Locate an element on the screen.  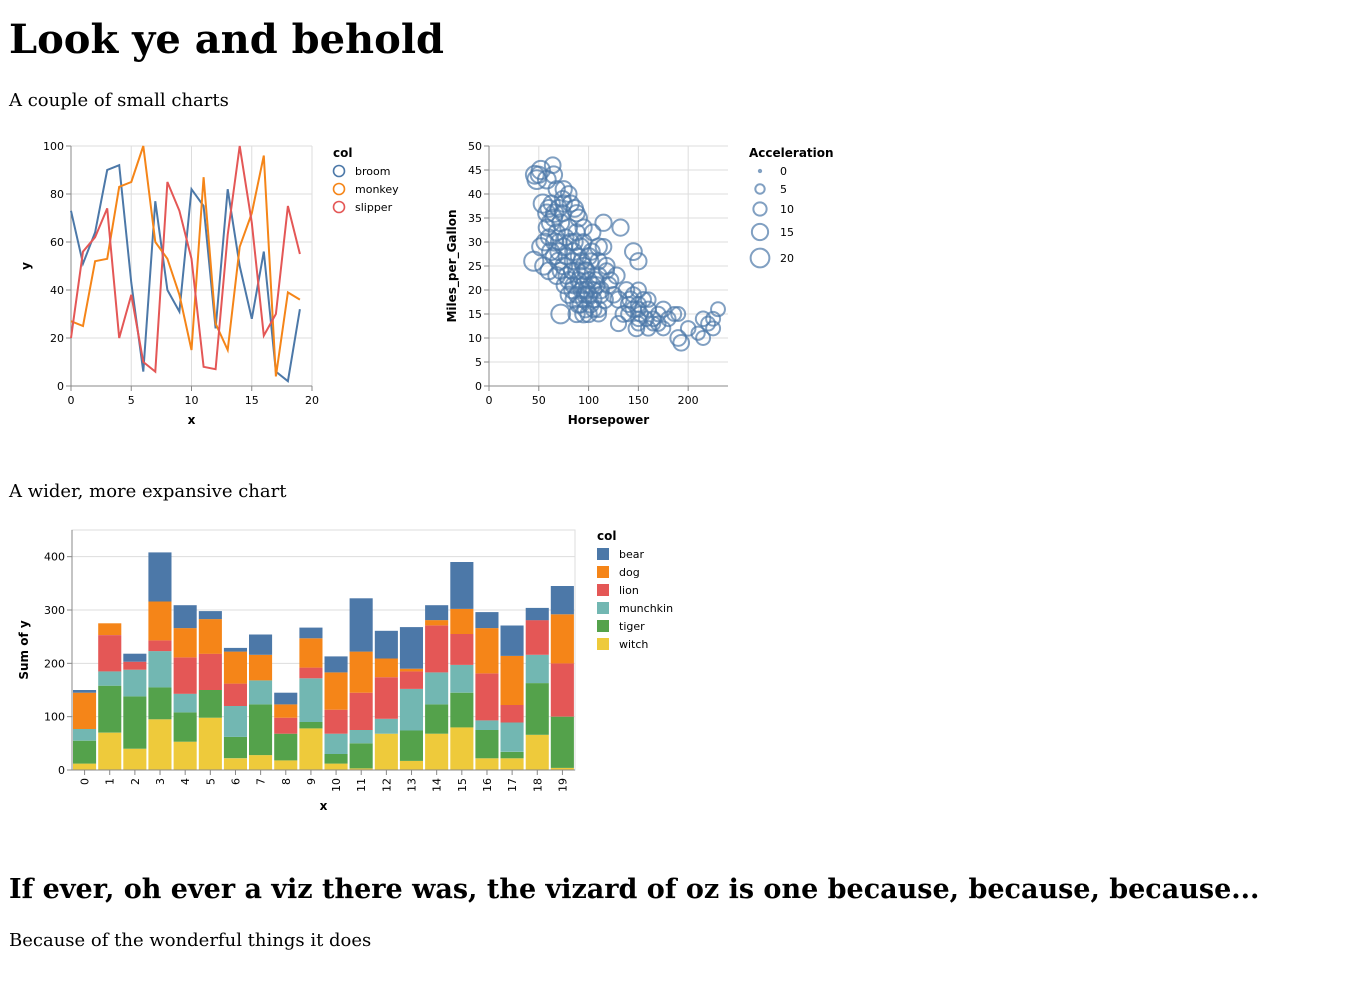
legend-label: 5 is located at coordinates (783, 189).